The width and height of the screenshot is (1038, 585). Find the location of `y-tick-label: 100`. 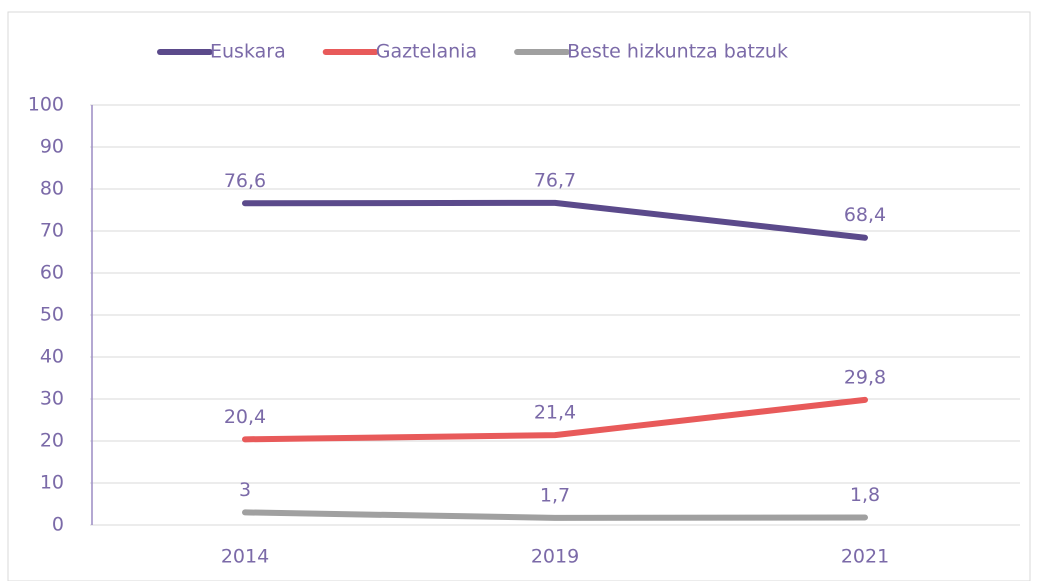

y-tick-label: 100 is located at coordinates (46, 105).